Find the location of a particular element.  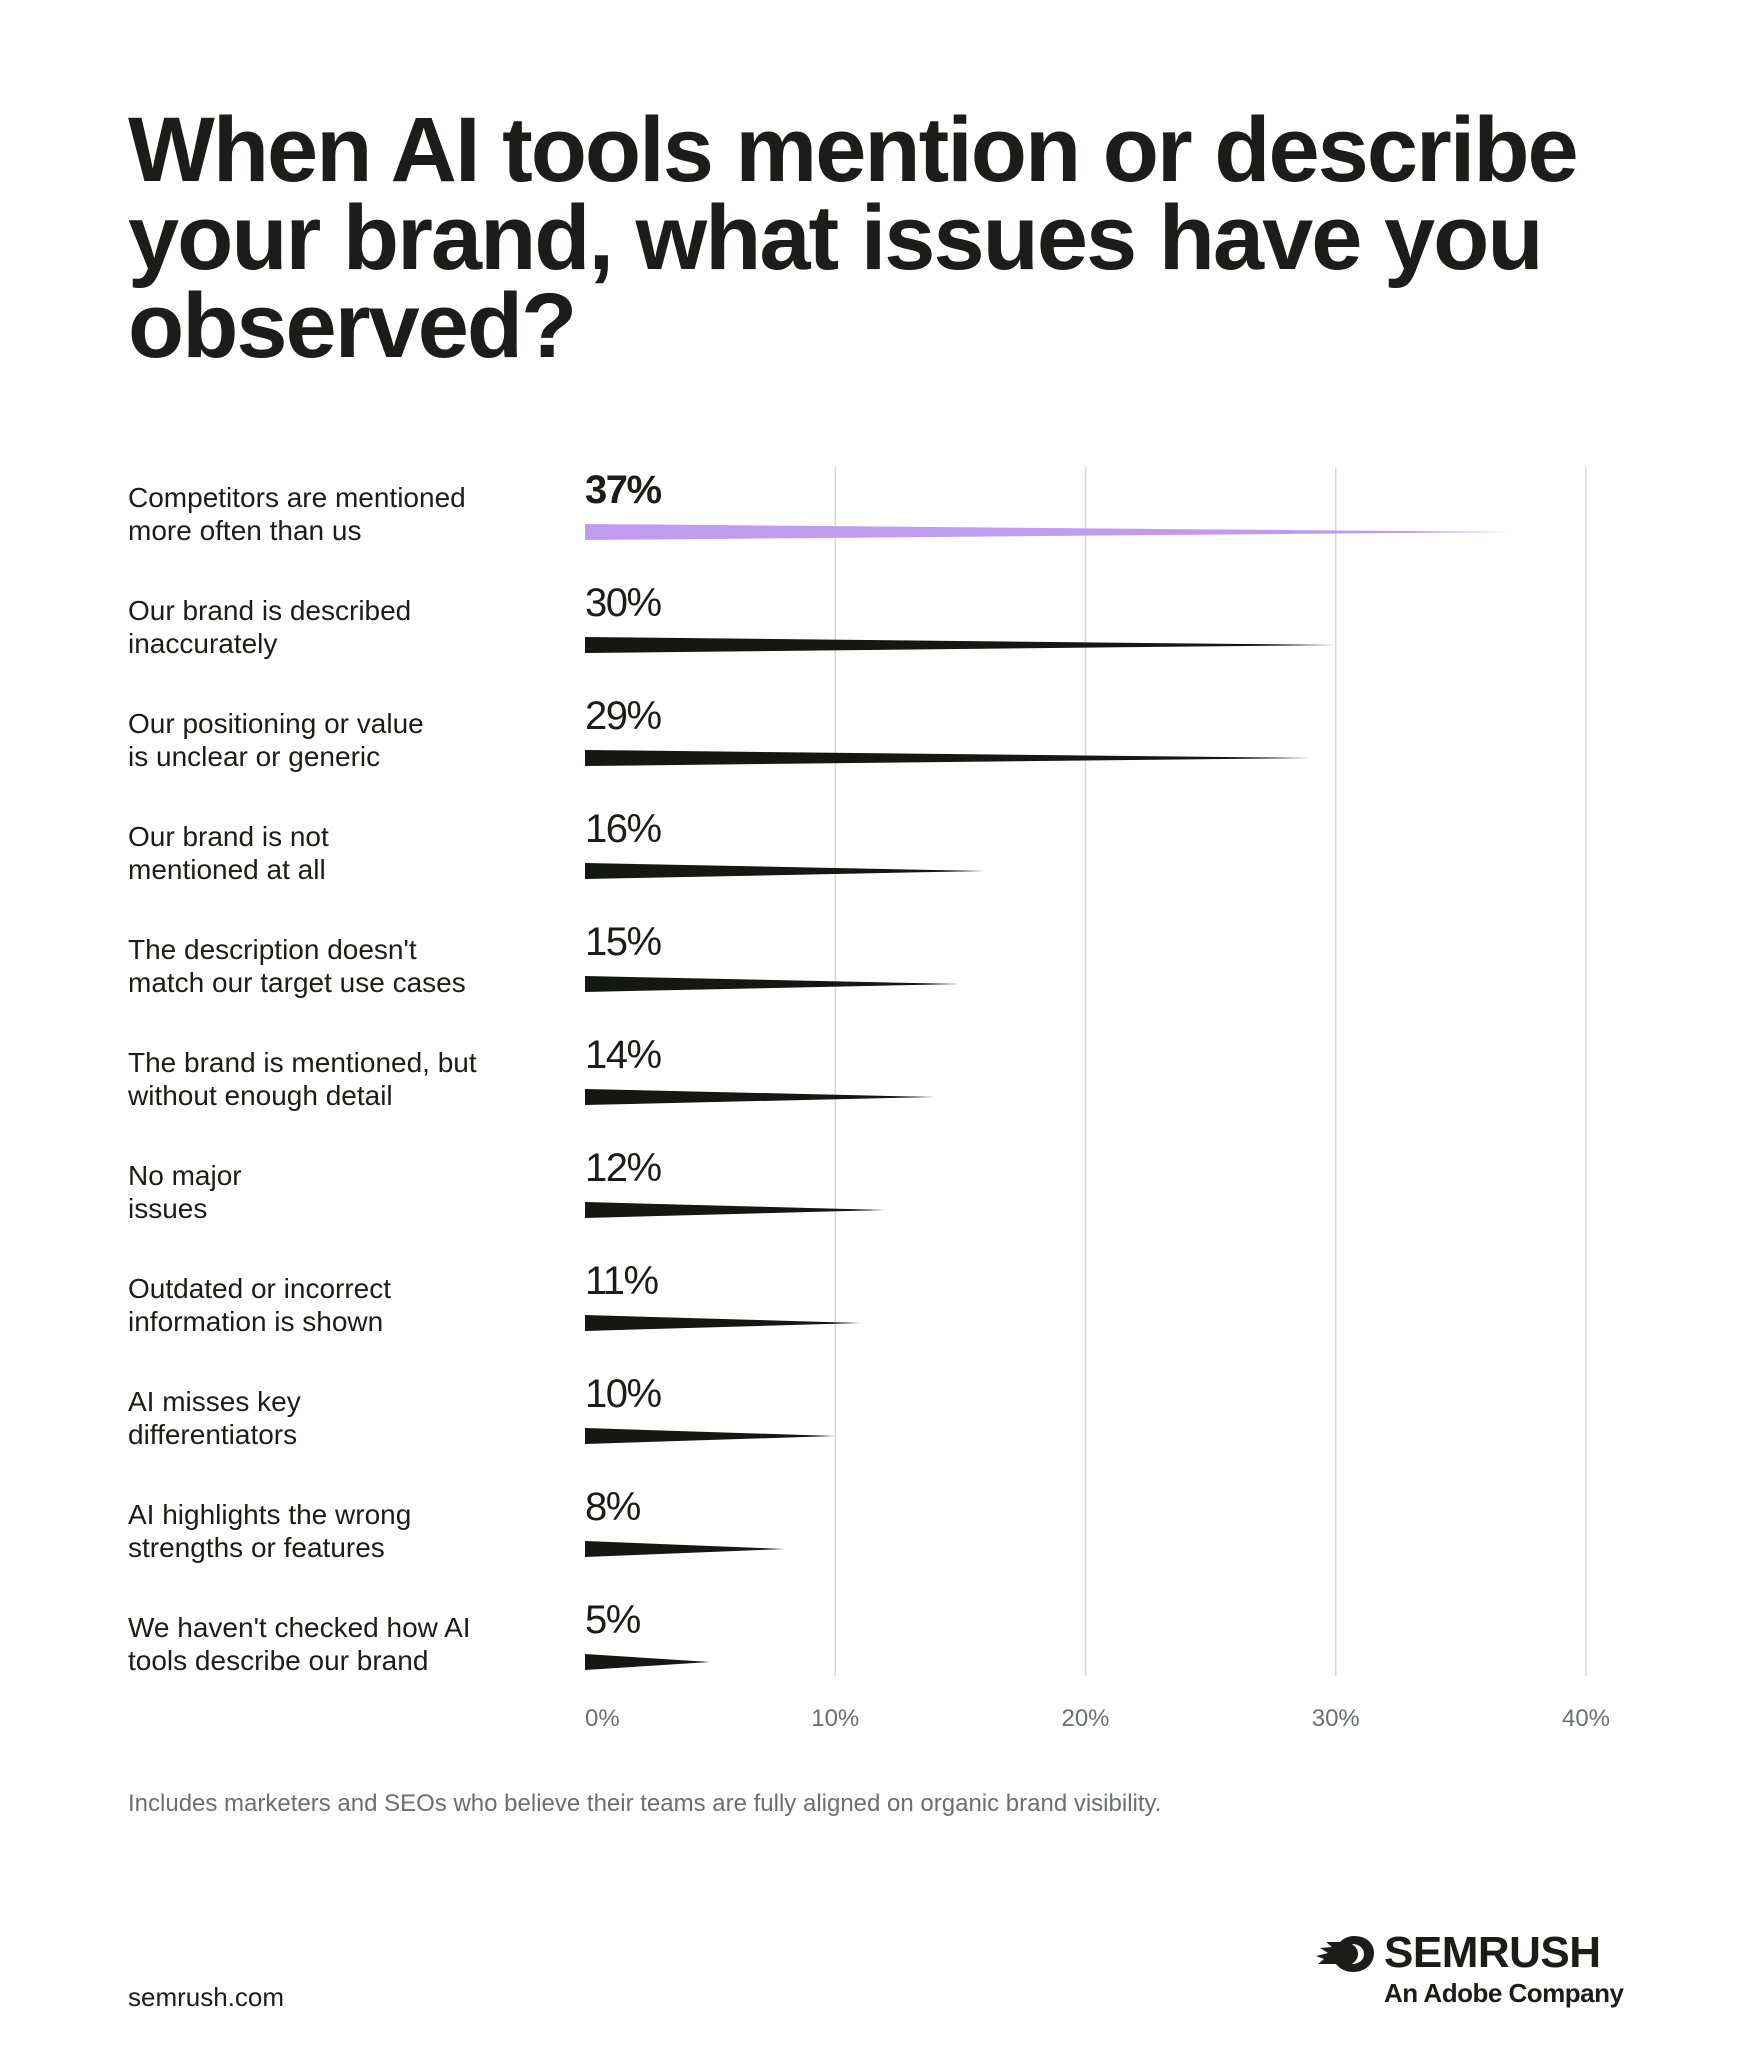

x-tick-label: 10% is located at coordinates (835, 1718).